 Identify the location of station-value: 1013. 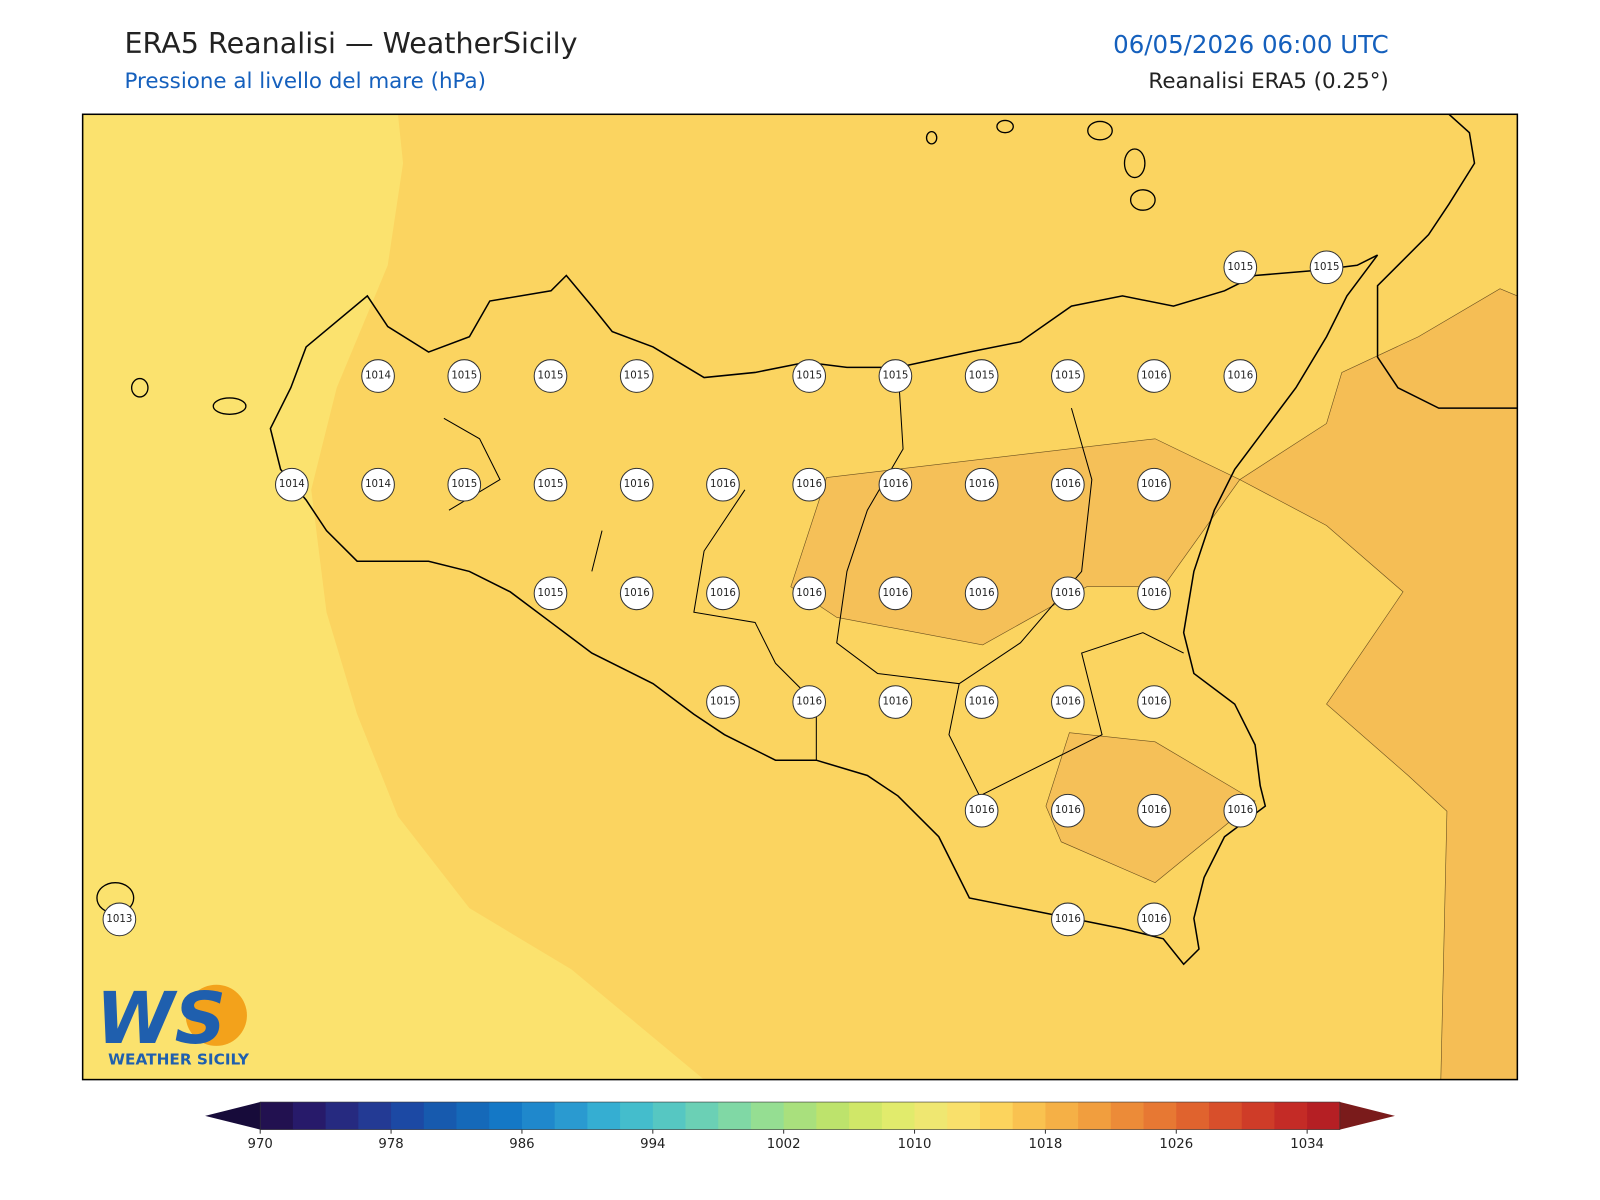
(119, 919).